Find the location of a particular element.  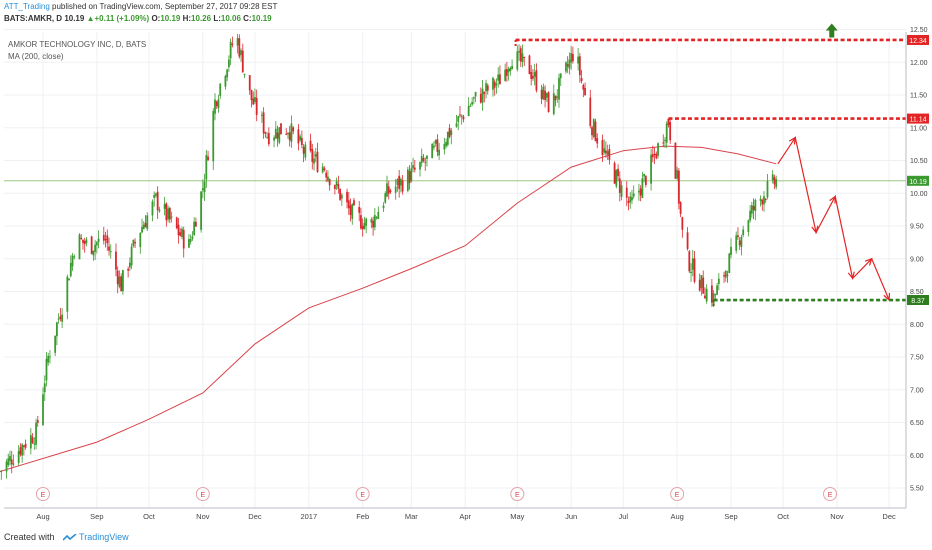

y-tick-label: 10.00 is located at coordinates (919, 194).